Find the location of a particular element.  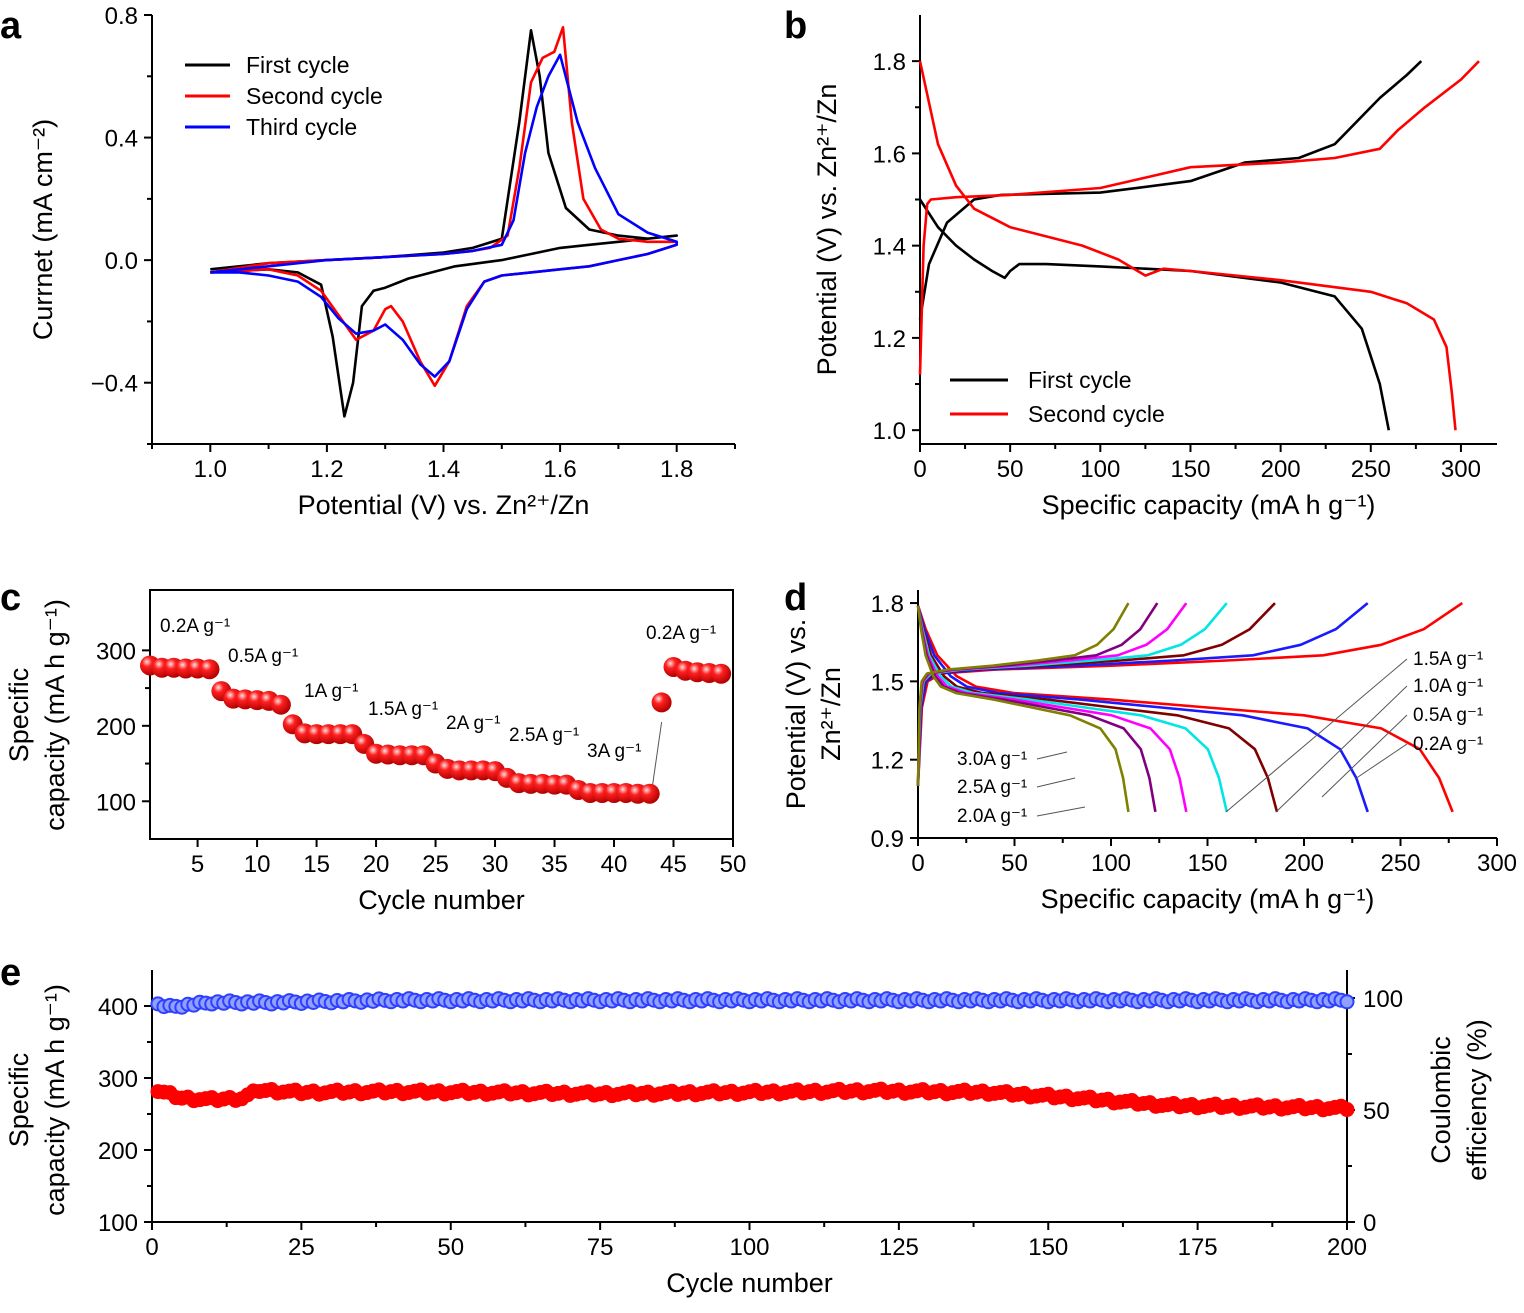

panel-e-y-axis-title-line2: capacity (mA h g⁻¹) is located at coordinates (55, 1100).